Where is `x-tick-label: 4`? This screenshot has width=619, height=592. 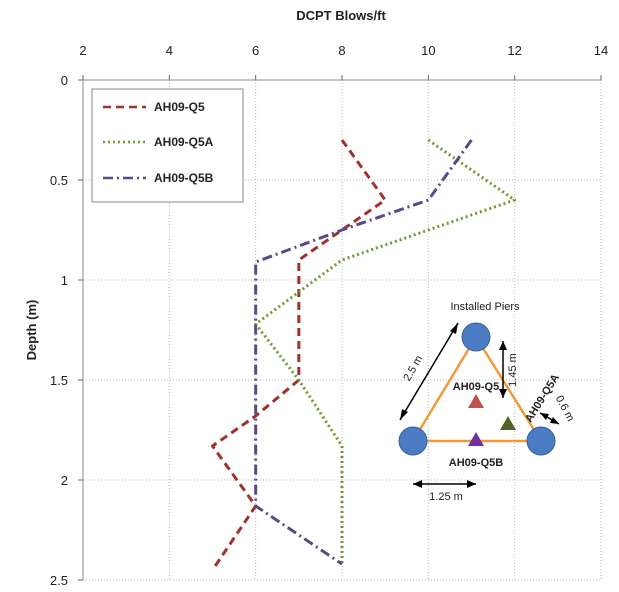 x-tick-label: 4 is located at coordinates (169, 50).